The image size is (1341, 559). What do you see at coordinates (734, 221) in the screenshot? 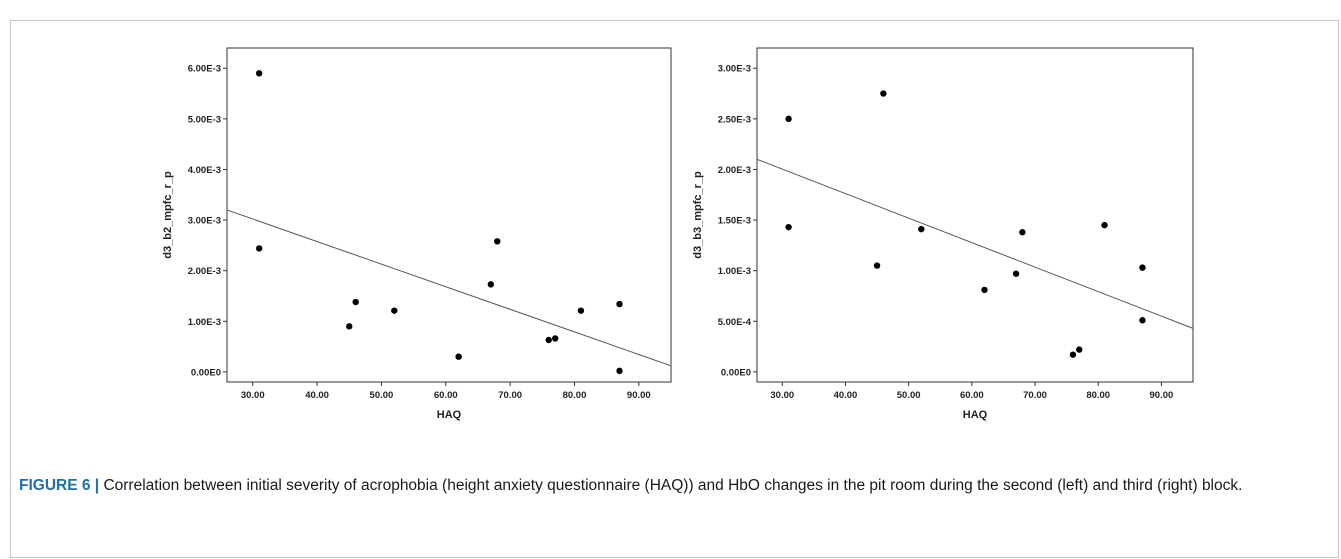
I see `y-tick-label: 1.50E-3` at bounding box center [734, 221].